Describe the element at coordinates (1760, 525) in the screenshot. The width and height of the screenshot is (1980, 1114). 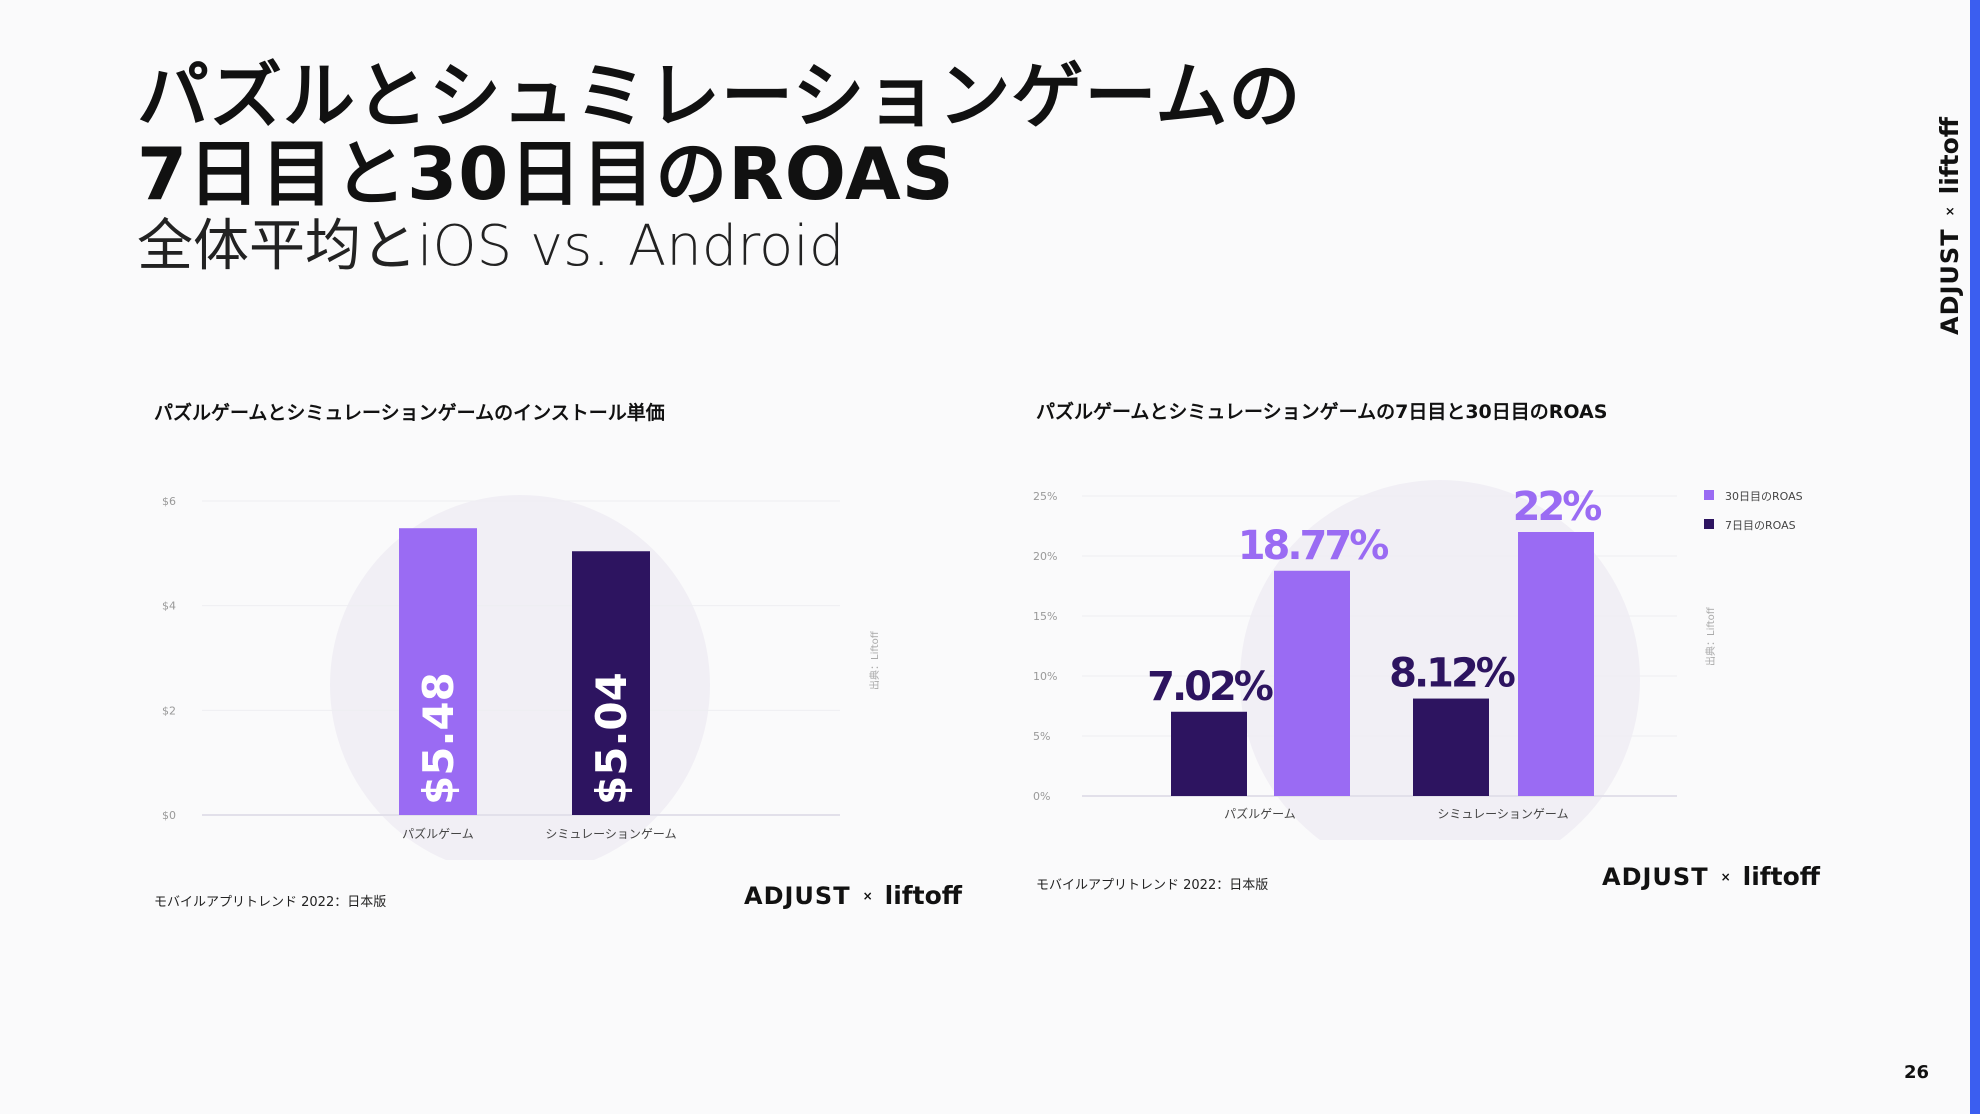
I see `legend-label: 7日目のROAS` at that location.